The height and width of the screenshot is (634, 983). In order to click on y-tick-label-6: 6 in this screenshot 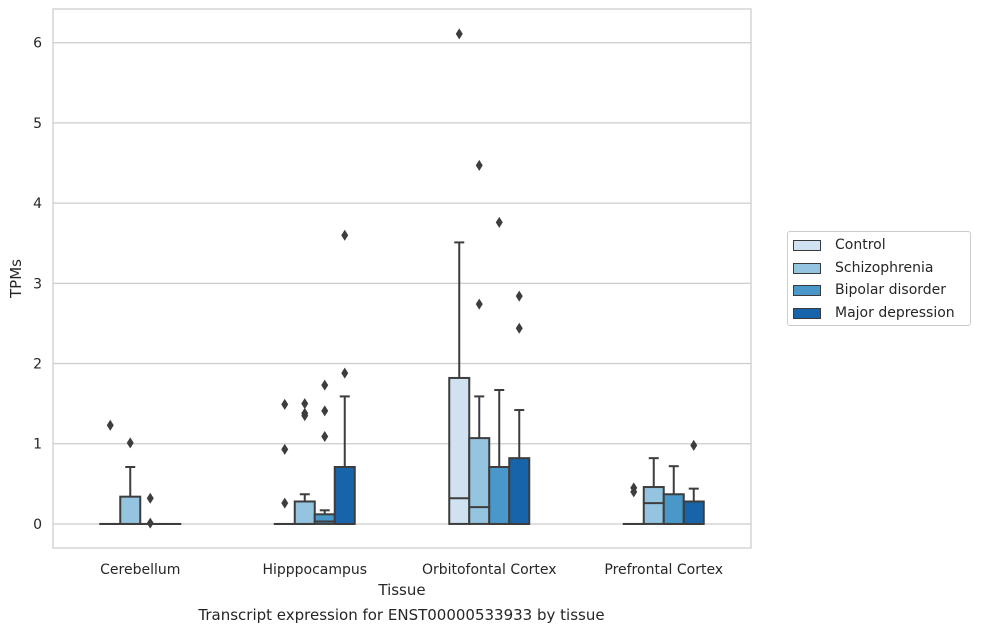, I will do `click(37, 44)`.